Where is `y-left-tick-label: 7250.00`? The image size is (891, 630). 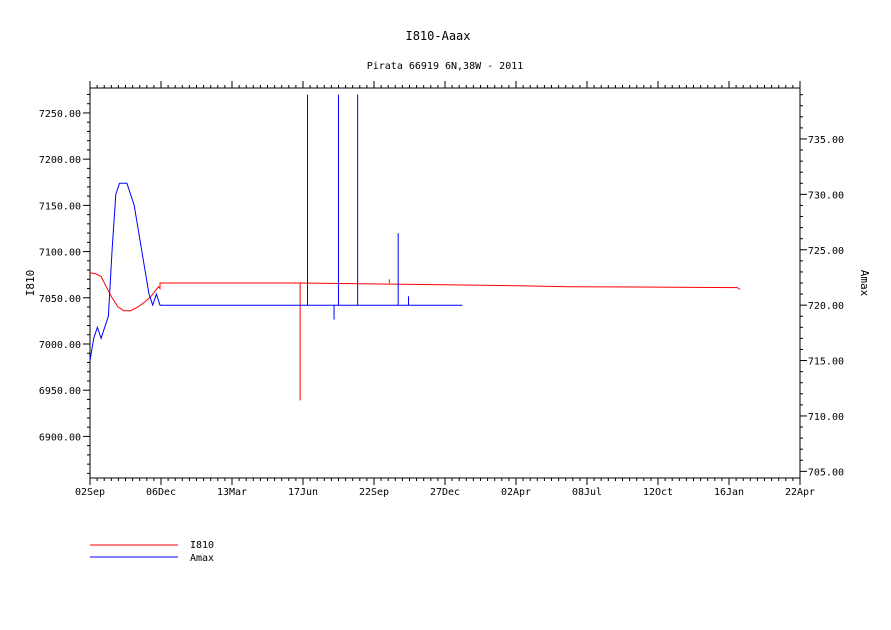 y-left-tick-label: 7250.00 is located at coordinates (60, 114).